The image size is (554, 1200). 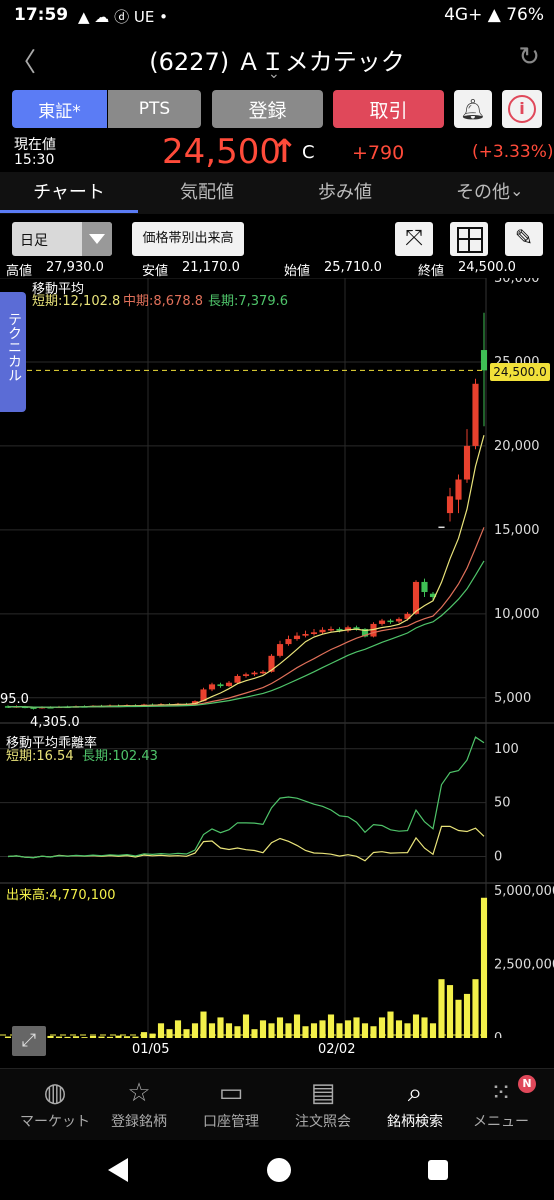 I want to click on tab-quotes: 気配値, so click(x=207, y=192).